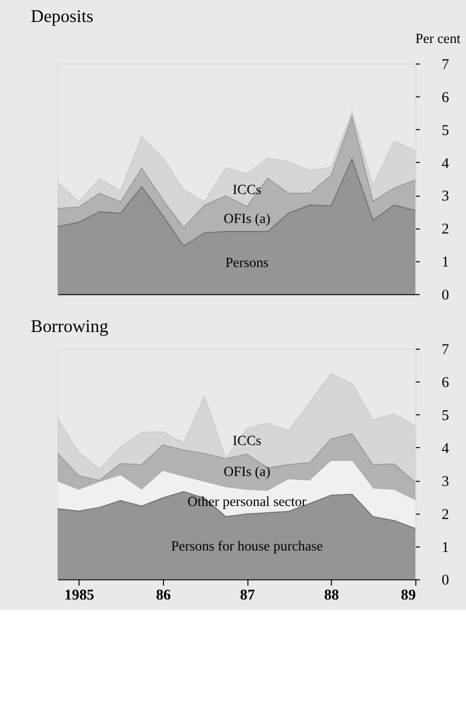 This screenshot has width=466, height=701. Describe the element at coordinates (408, 596) in the screenshot. I see `x-tick-label: 89` at that location.